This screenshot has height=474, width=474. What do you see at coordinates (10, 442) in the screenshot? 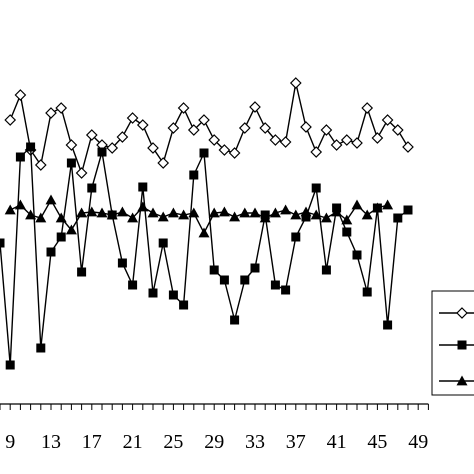
I see `x-tick-label: 9` at bounding box center [10, 442].